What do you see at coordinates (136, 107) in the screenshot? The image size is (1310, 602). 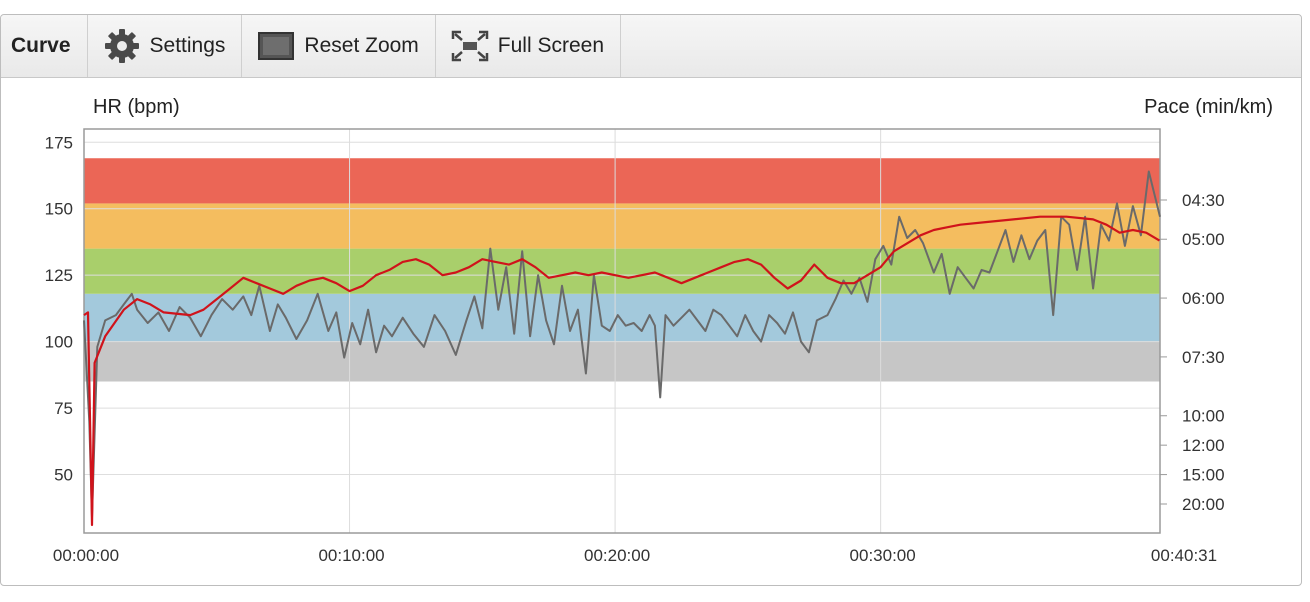 I see `left-axis-title: HR (bpm)` at bounding box center [136, 107].